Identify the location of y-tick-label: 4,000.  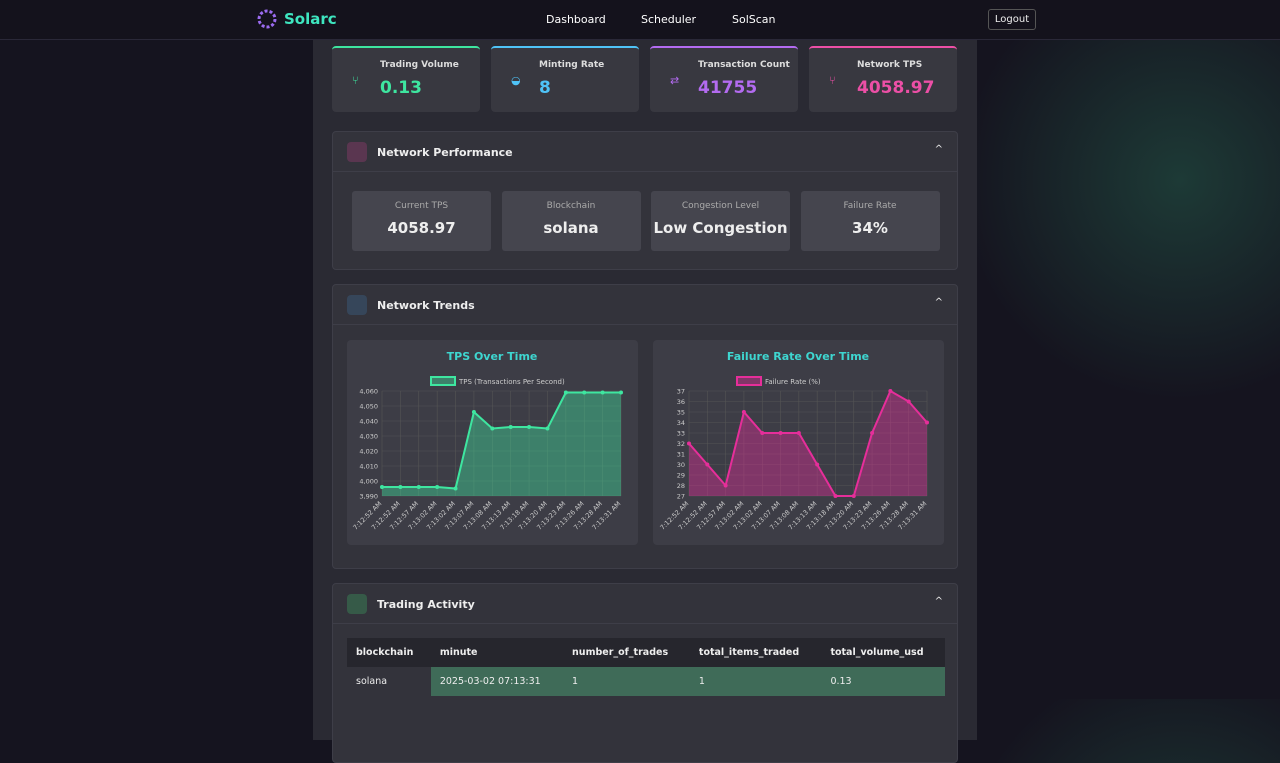
(368, 482).